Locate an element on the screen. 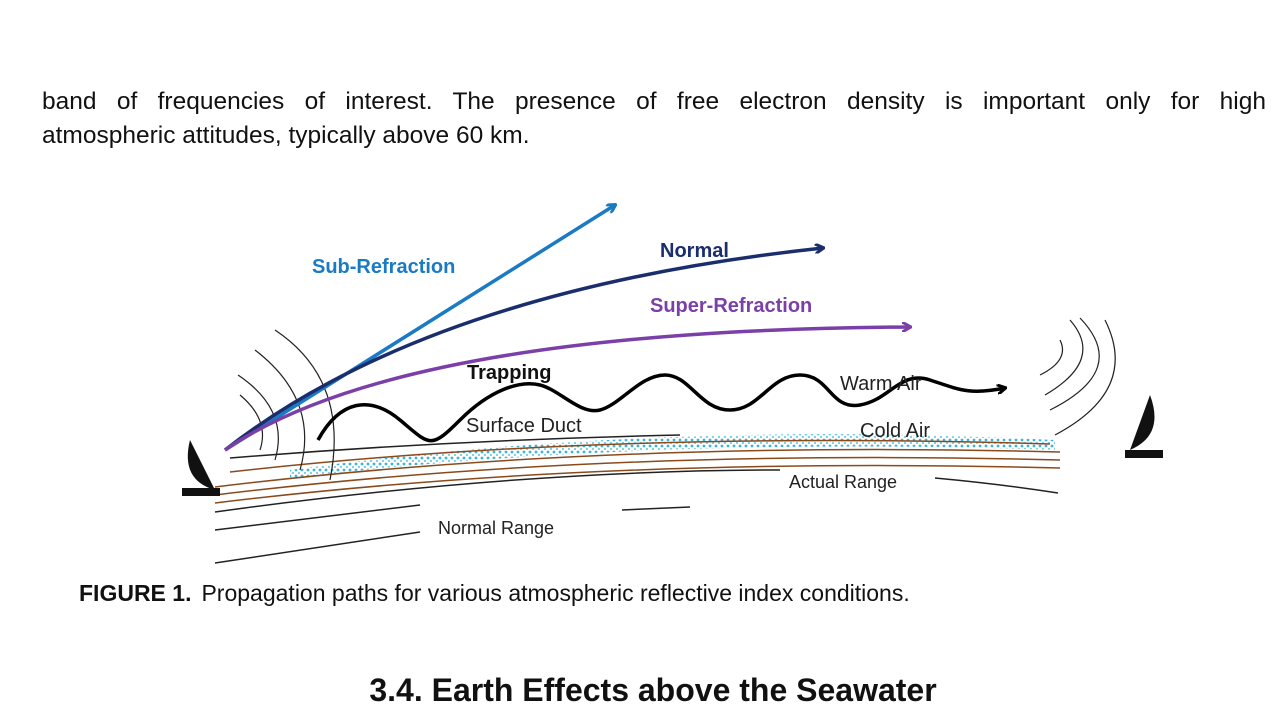 The width and height of the screenshot is (1280, 720). normal-ray is located at coordinates (523, 350).